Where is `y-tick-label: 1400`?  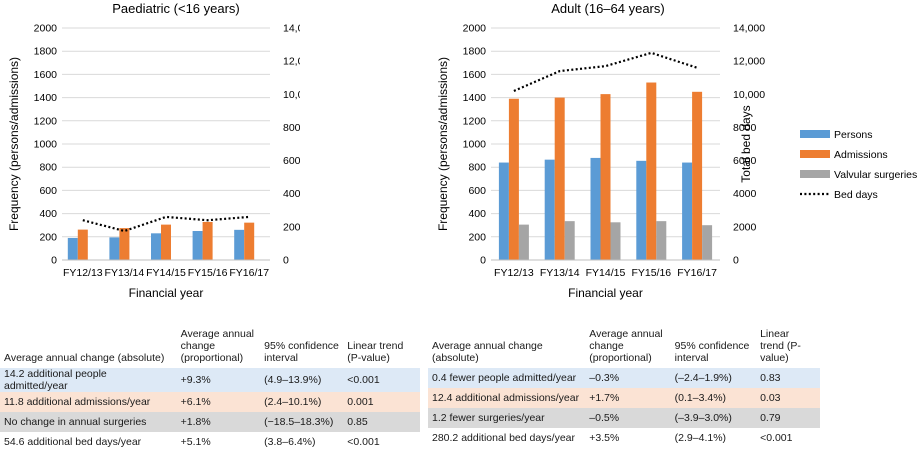 y-tick-label: 1400 is located at coordinates (475, 98).